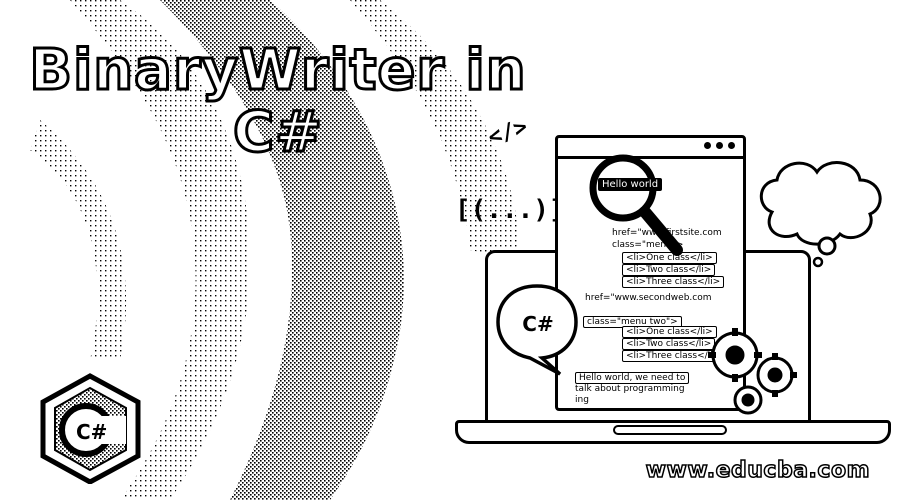  What do you see at coordinates (757, 470) in the screenshot?
I see `watermark-url: www.educba.com` at bounding box center [757, 470].